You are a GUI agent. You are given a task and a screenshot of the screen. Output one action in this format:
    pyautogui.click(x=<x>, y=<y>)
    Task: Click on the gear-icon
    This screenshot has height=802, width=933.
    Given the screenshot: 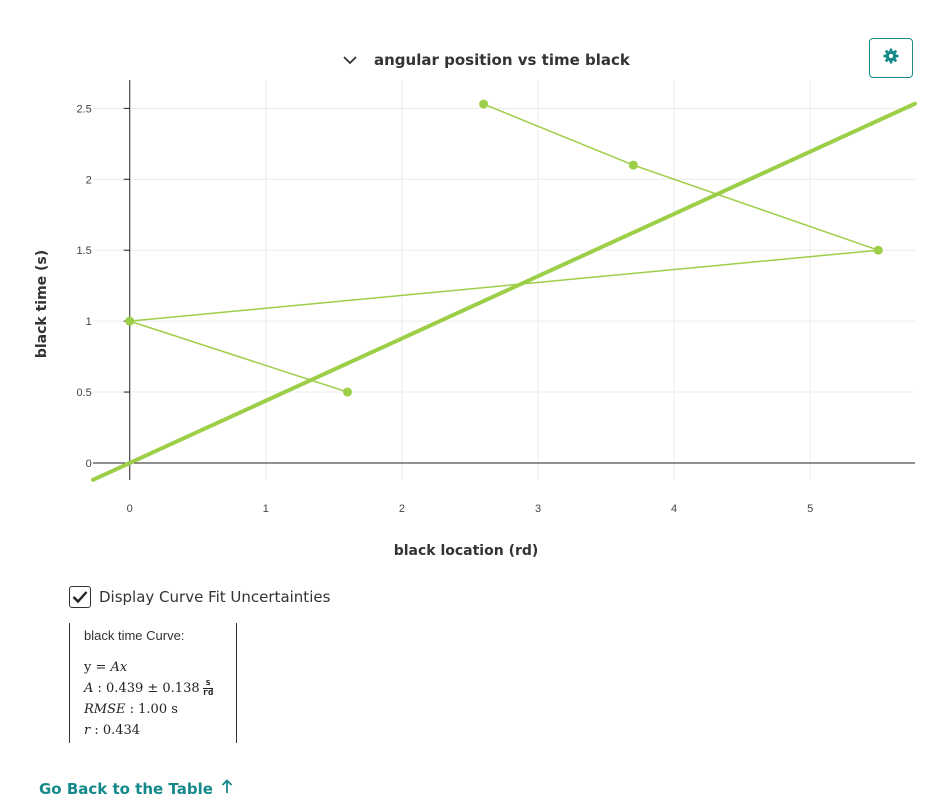 What is the action you would take?
    pyautogui.click(x=891, y=58)
    